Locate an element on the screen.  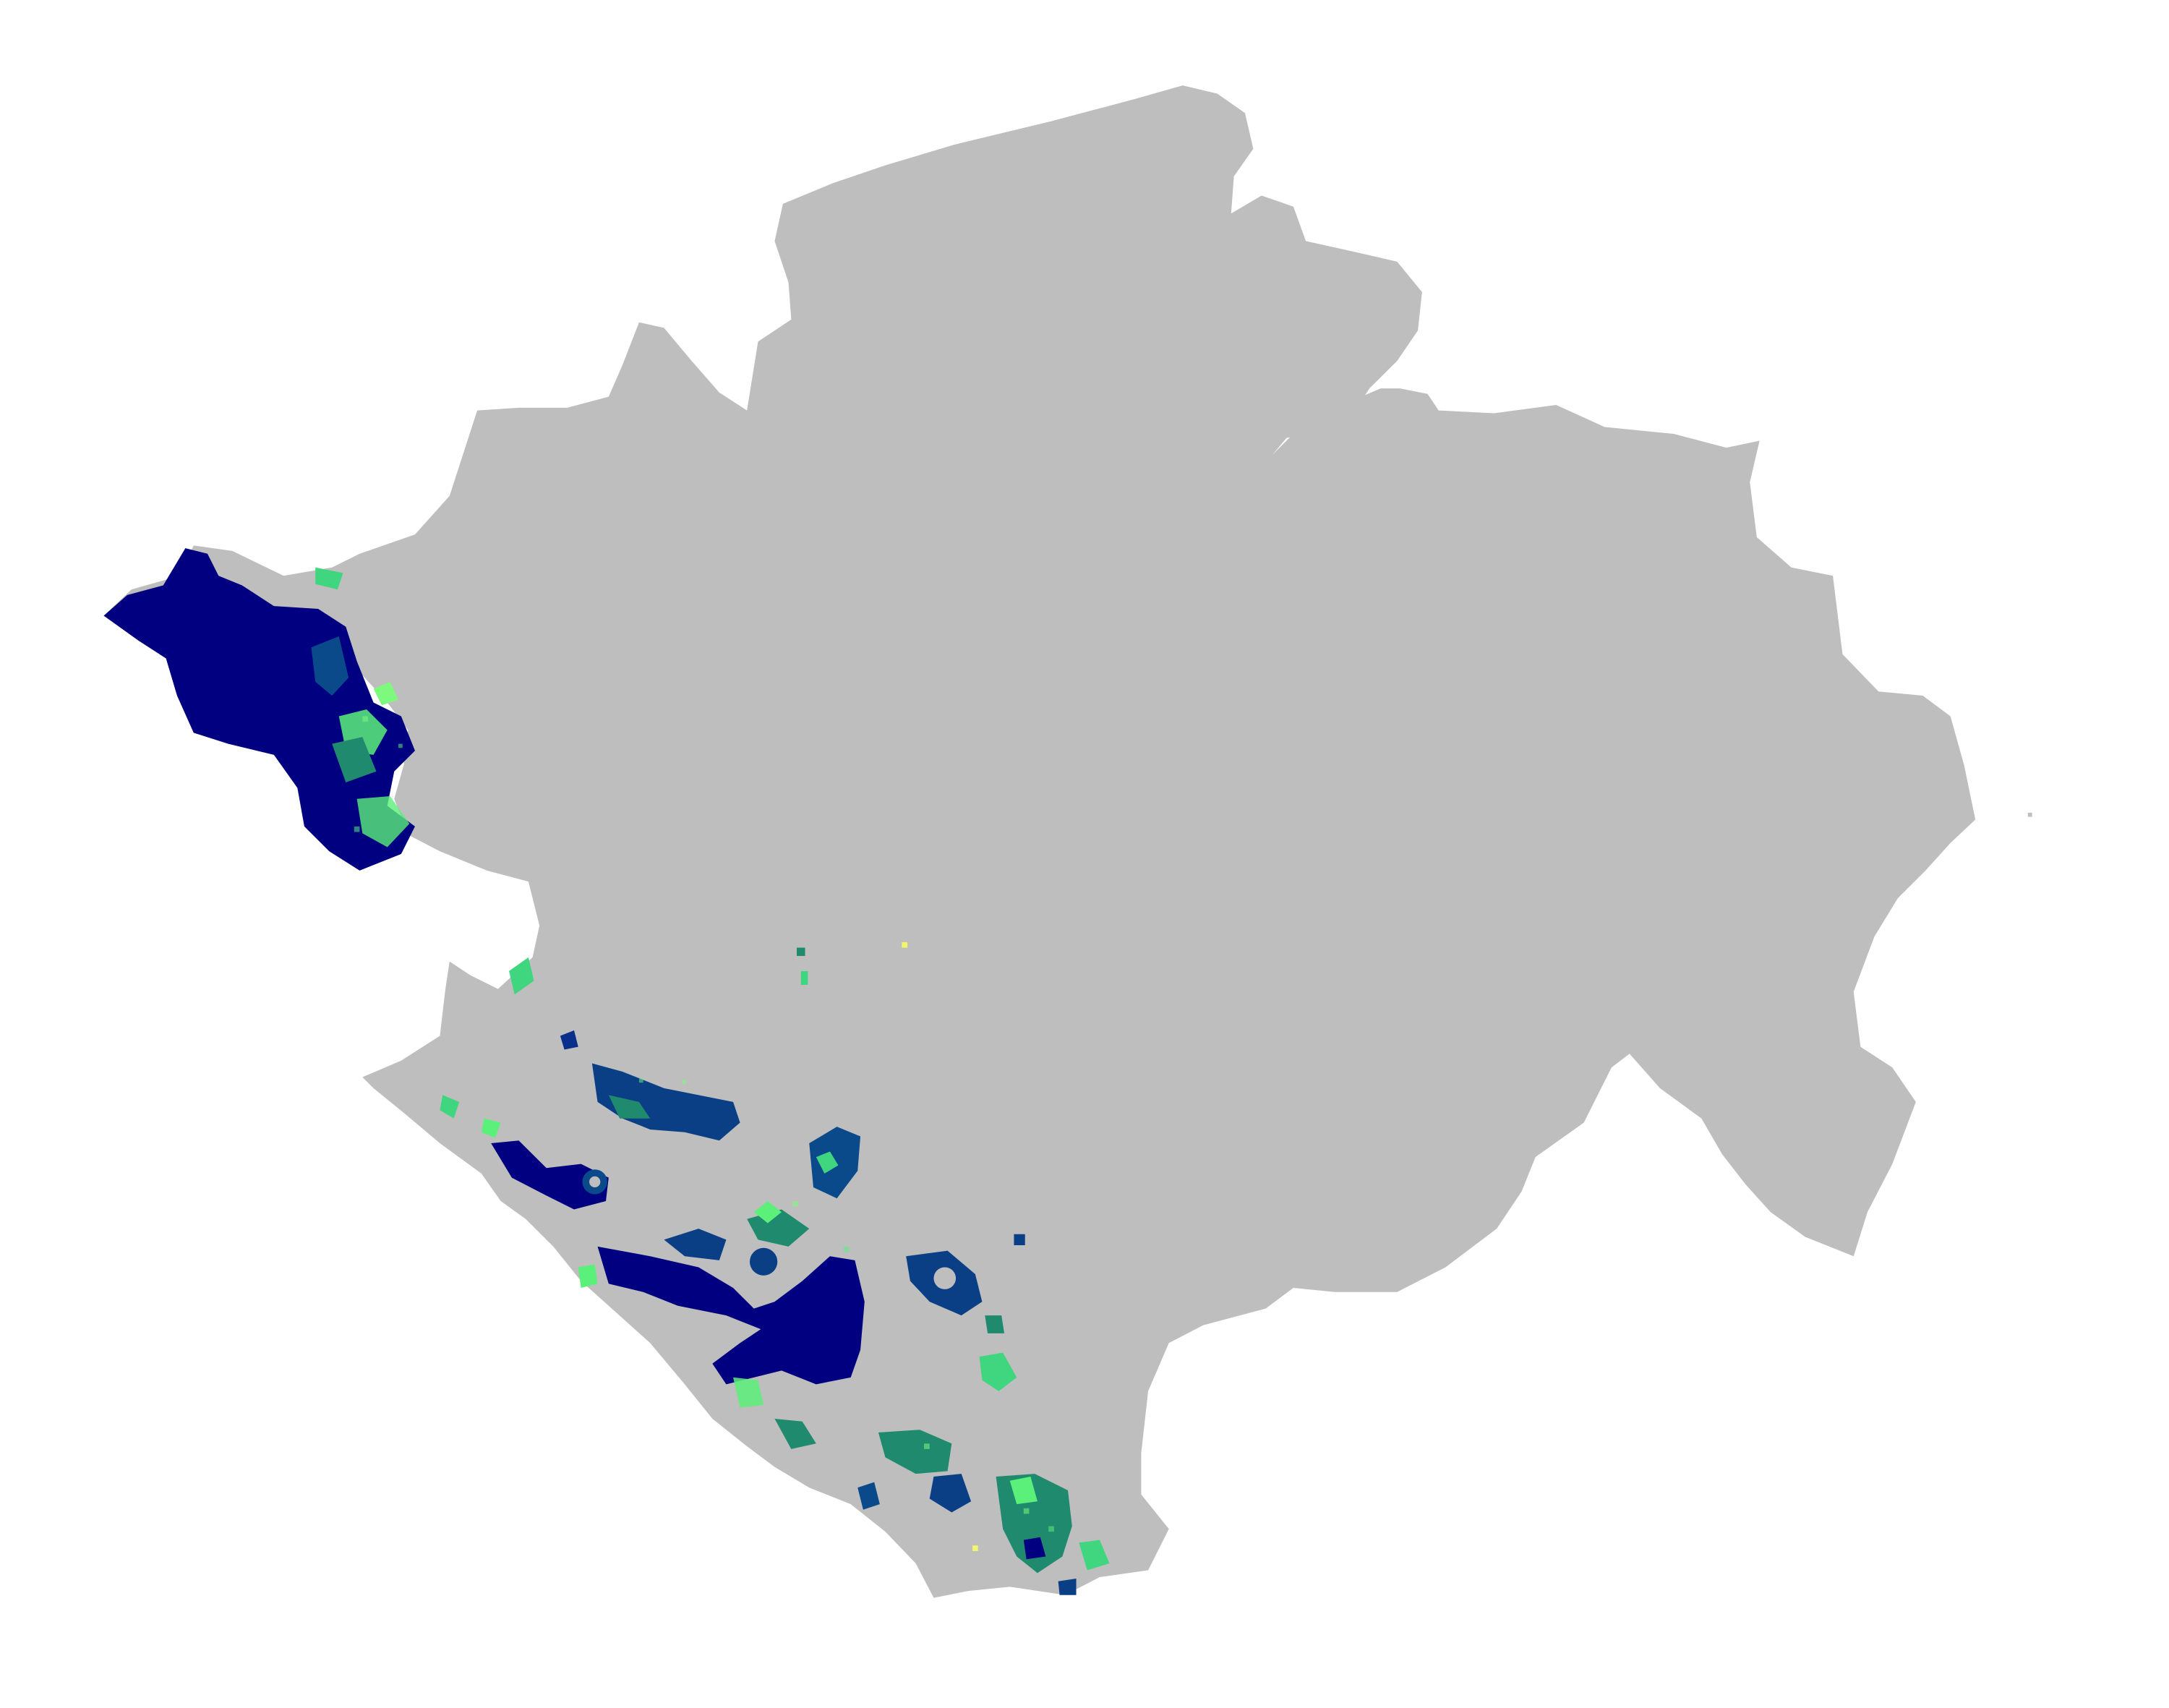
west-peninsula-cluster is located at coordinates (259, 710).